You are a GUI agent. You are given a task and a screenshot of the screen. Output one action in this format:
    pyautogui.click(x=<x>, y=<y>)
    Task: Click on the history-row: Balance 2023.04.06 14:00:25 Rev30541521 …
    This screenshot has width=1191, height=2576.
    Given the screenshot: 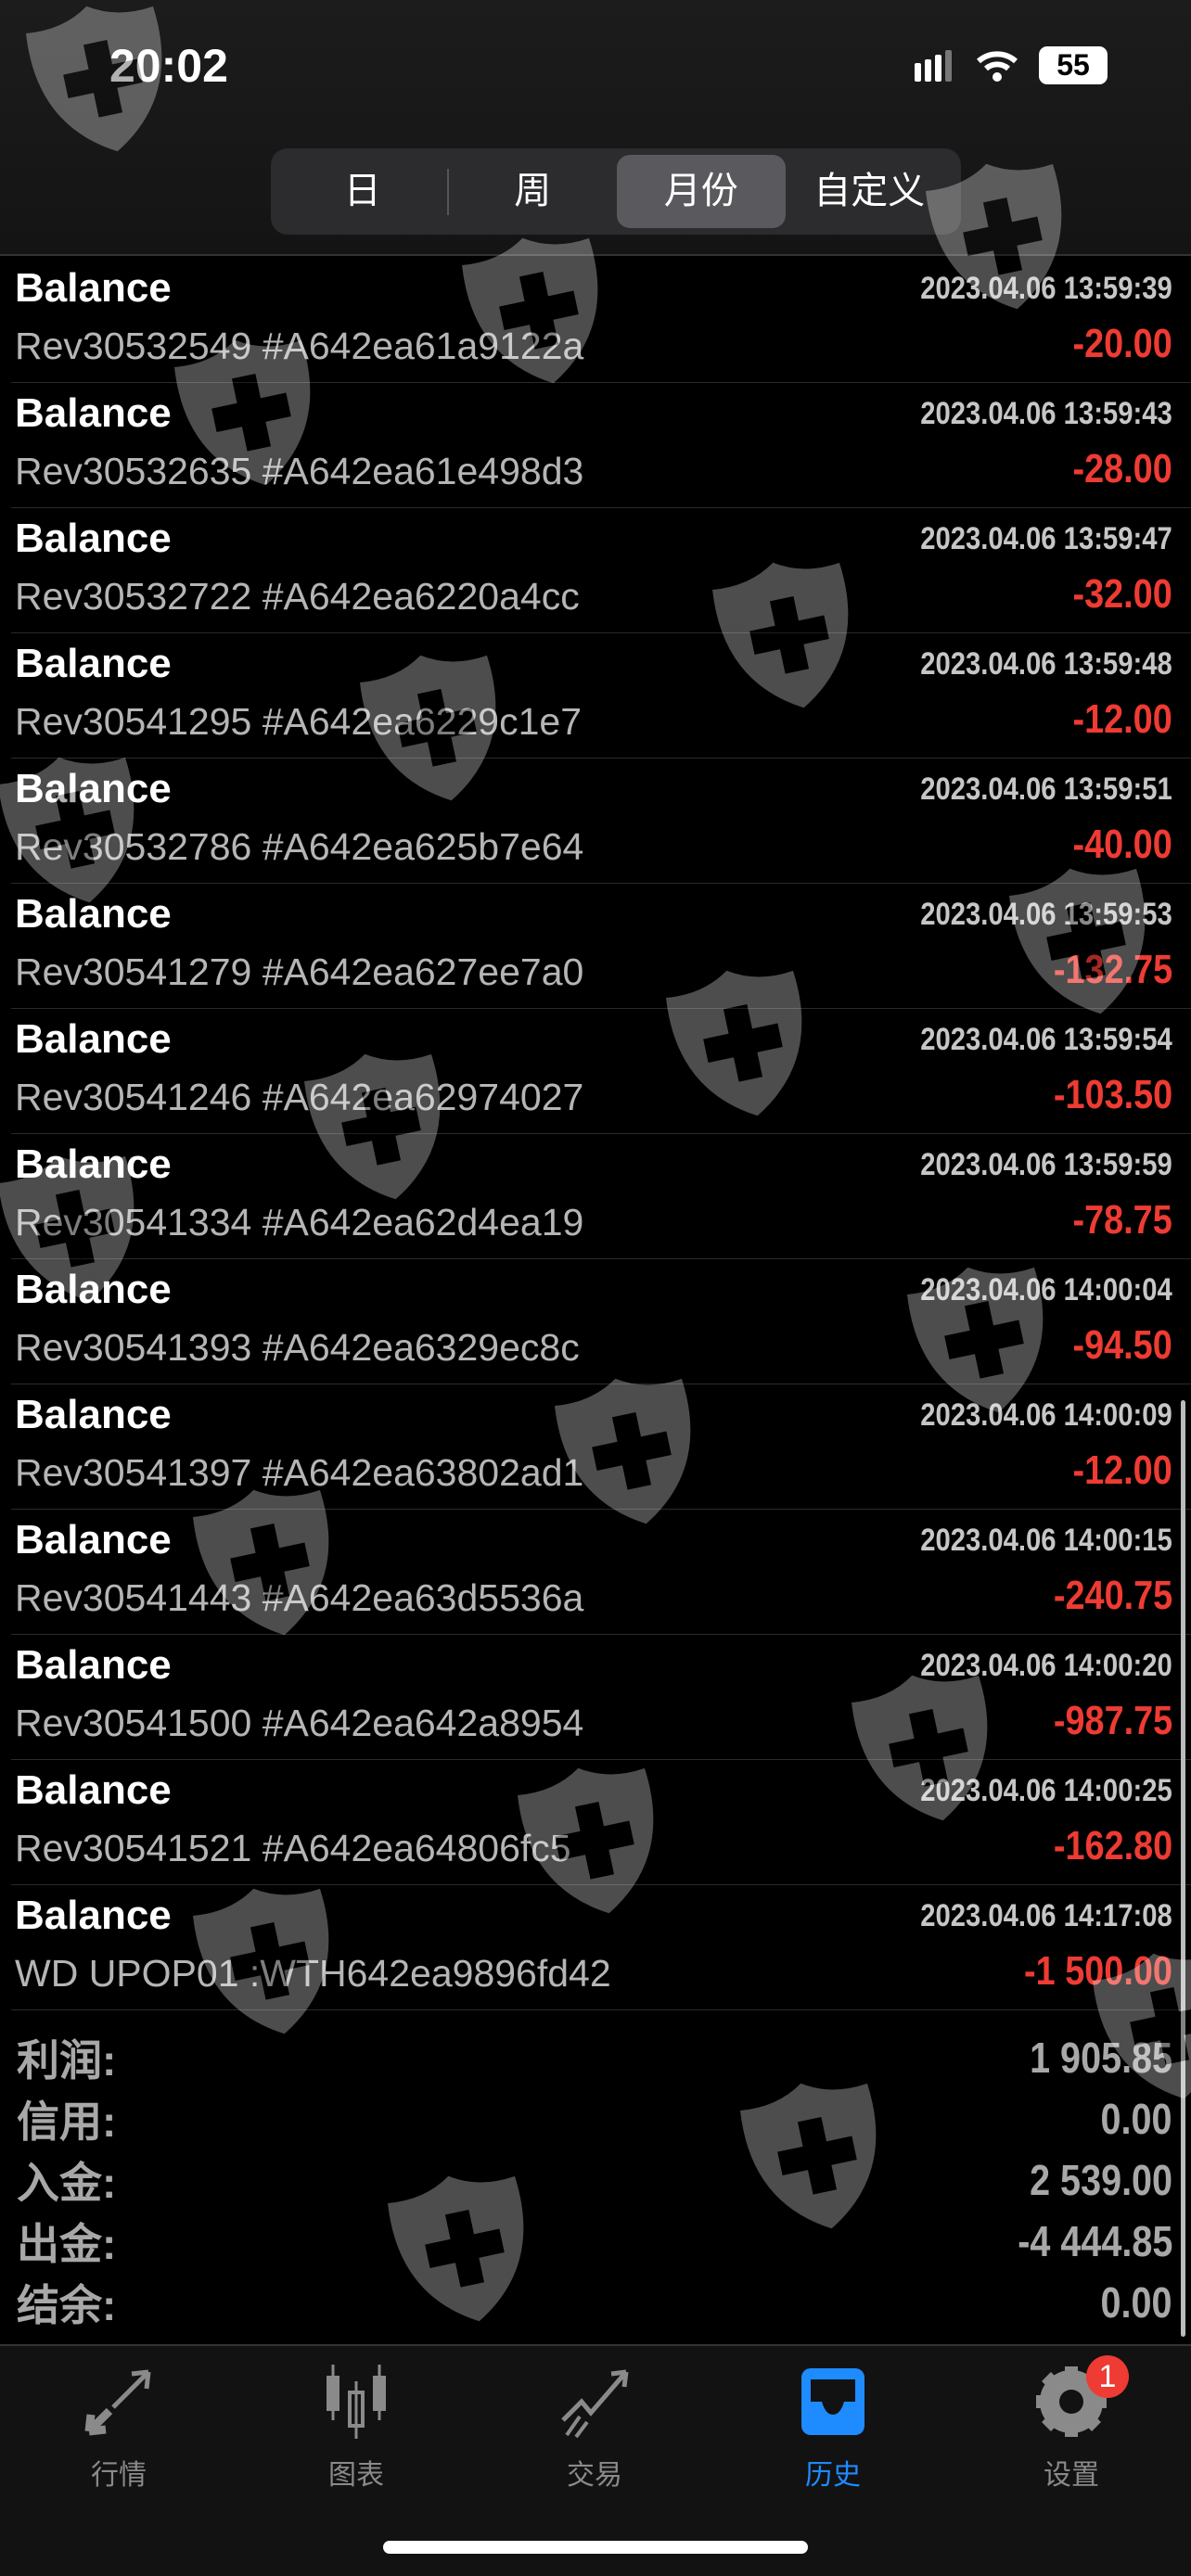 What is the action you would take?
    pyautogui.click(x=601, y=1822)
    